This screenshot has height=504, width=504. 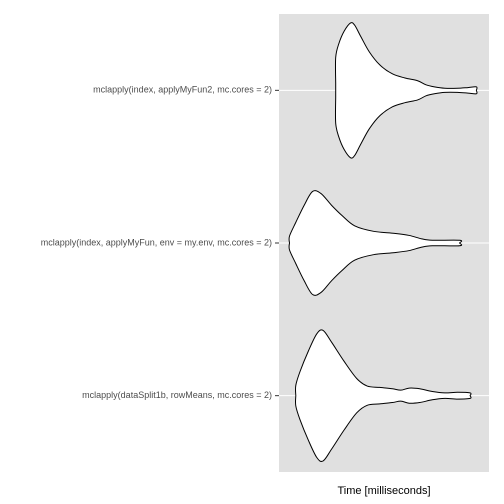 What do you see at coordinates (277, 243) in the screenshot?
I see `y-axis-ticks` at bounding box center [277, 243].